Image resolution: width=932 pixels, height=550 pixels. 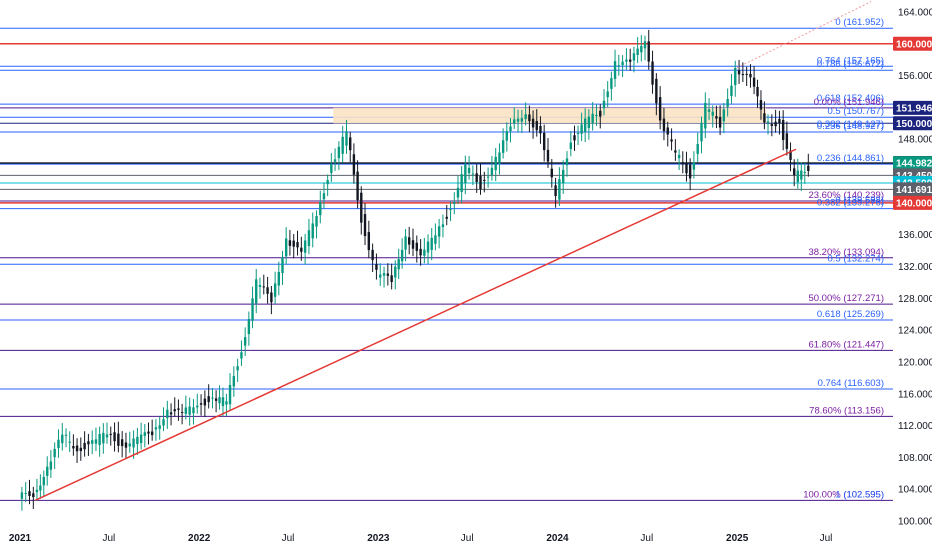 I want to click on x-tick-label: 2021, so click(x=20, y=538).